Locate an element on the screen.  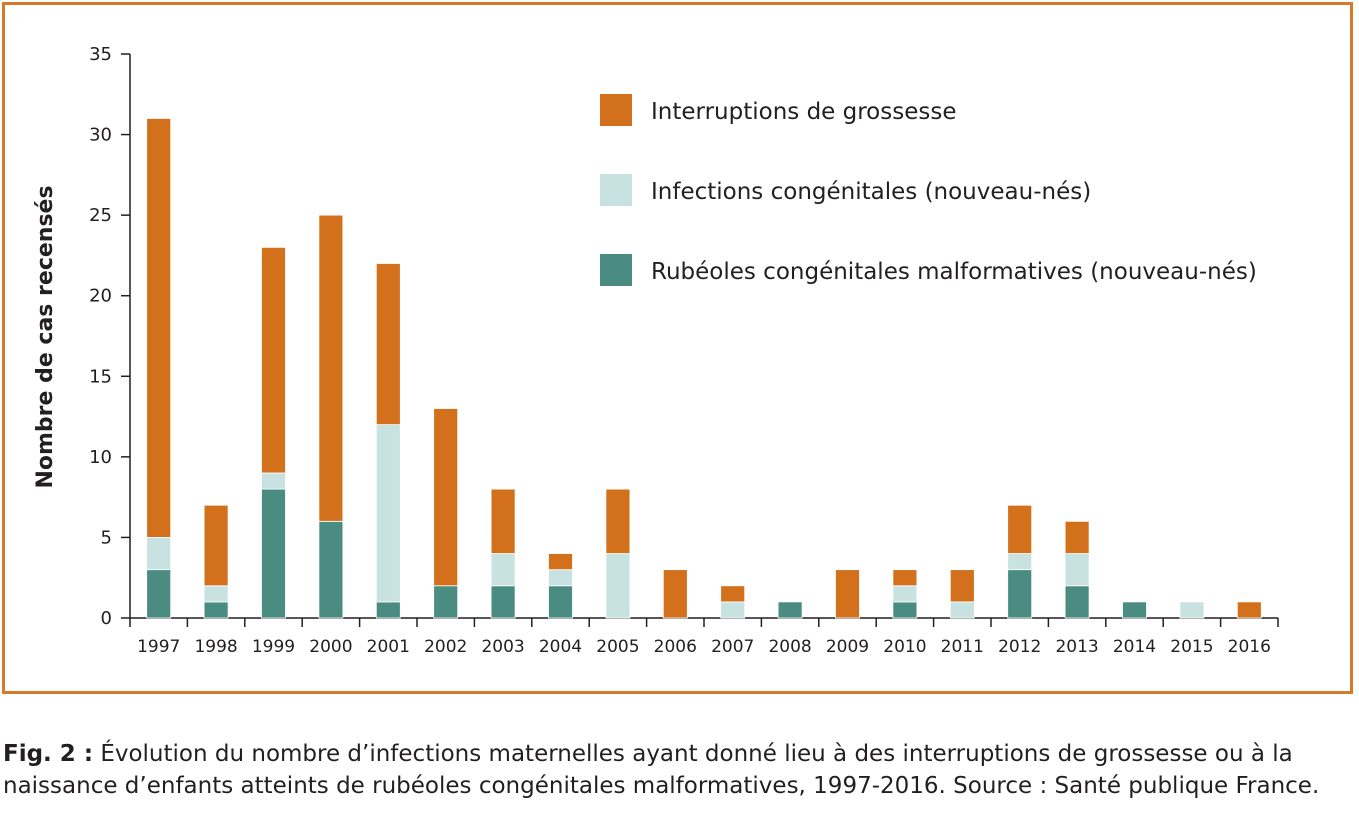
y-tick-label: 35 is located at coordinates (100, 54).